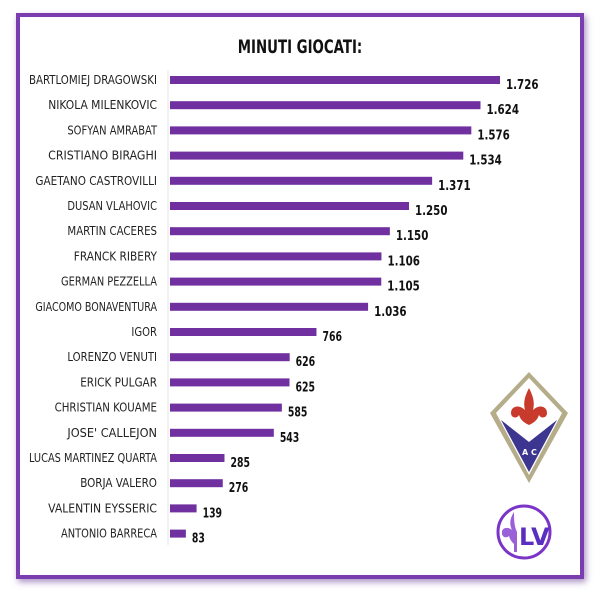 This screenshot has width=600, height=593. Describe the element at coordinates (116, 256) in the screenshot. I see `category-label: FRANCK RIBERY` at that location.